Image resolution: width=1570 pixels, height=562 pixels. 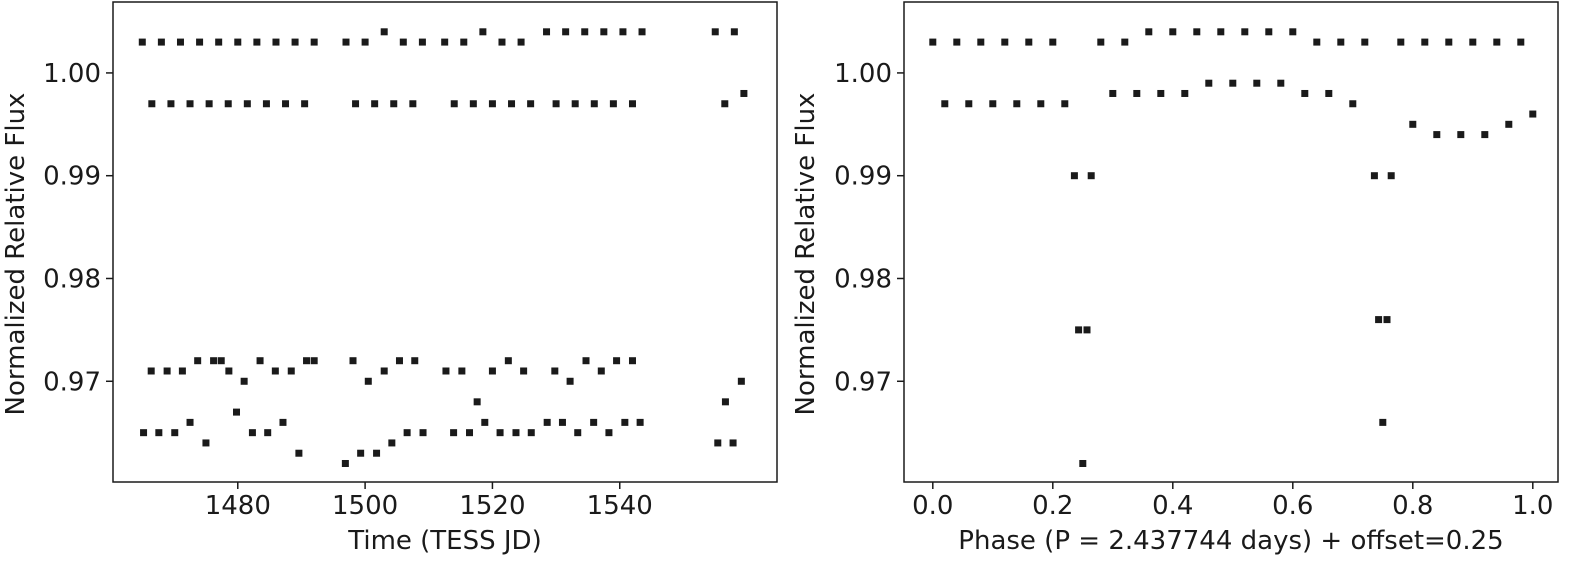 What do you see at coordinates (365, 506) in the screenshot?
I see `x-tick-label: 1500` at bounding box center [365, 506].